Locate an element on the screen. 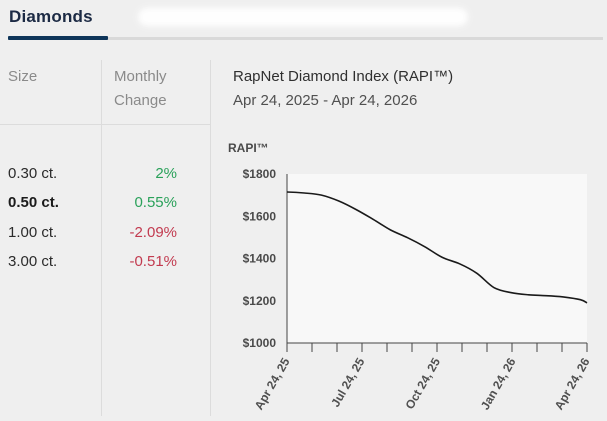 The image size is (607, 421). x-tick-label: Oct 24, 25 is located at coordinates (423, 383).